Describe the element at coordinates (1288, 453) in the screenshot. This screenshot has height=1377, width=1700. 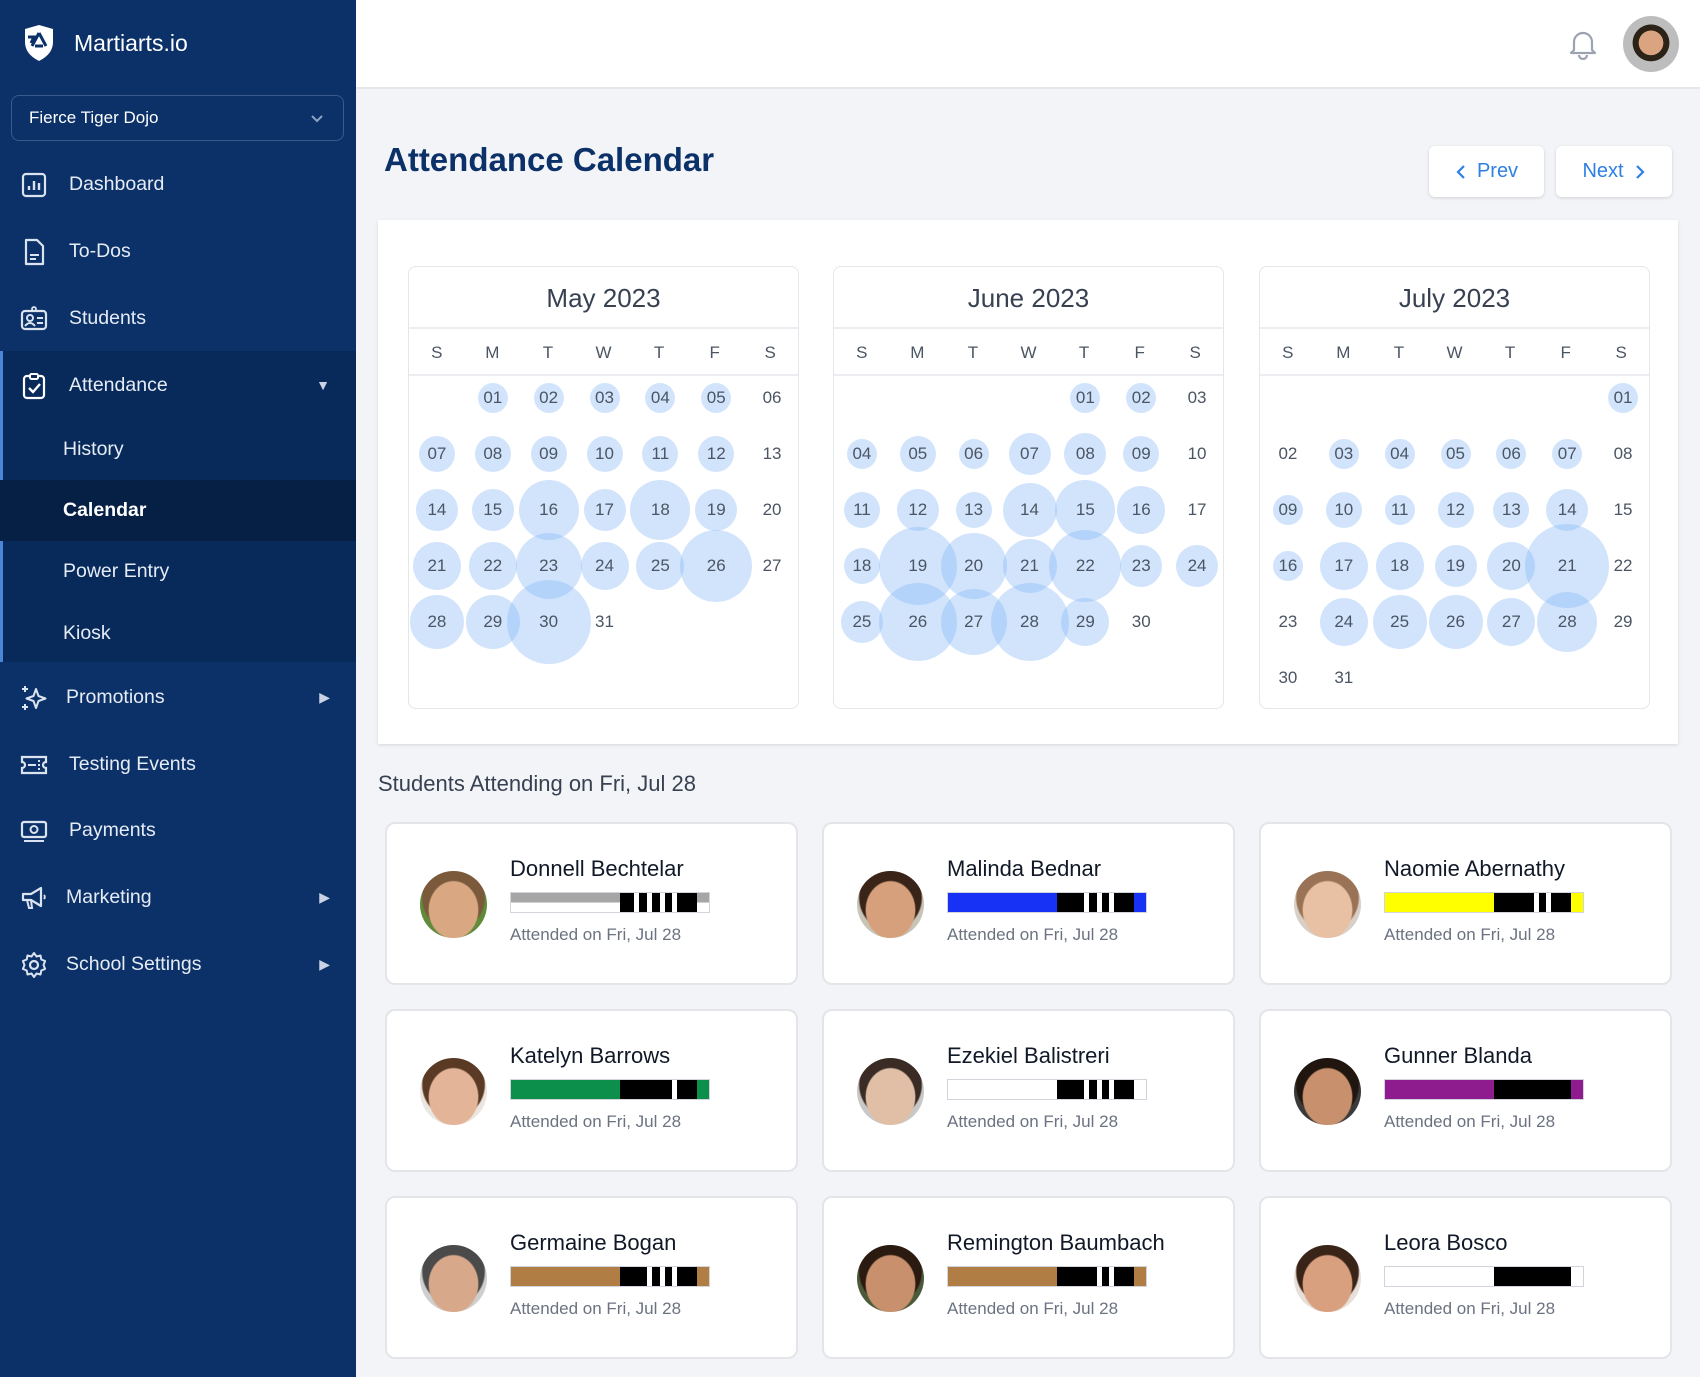
I see `day-number: 02` at that location.